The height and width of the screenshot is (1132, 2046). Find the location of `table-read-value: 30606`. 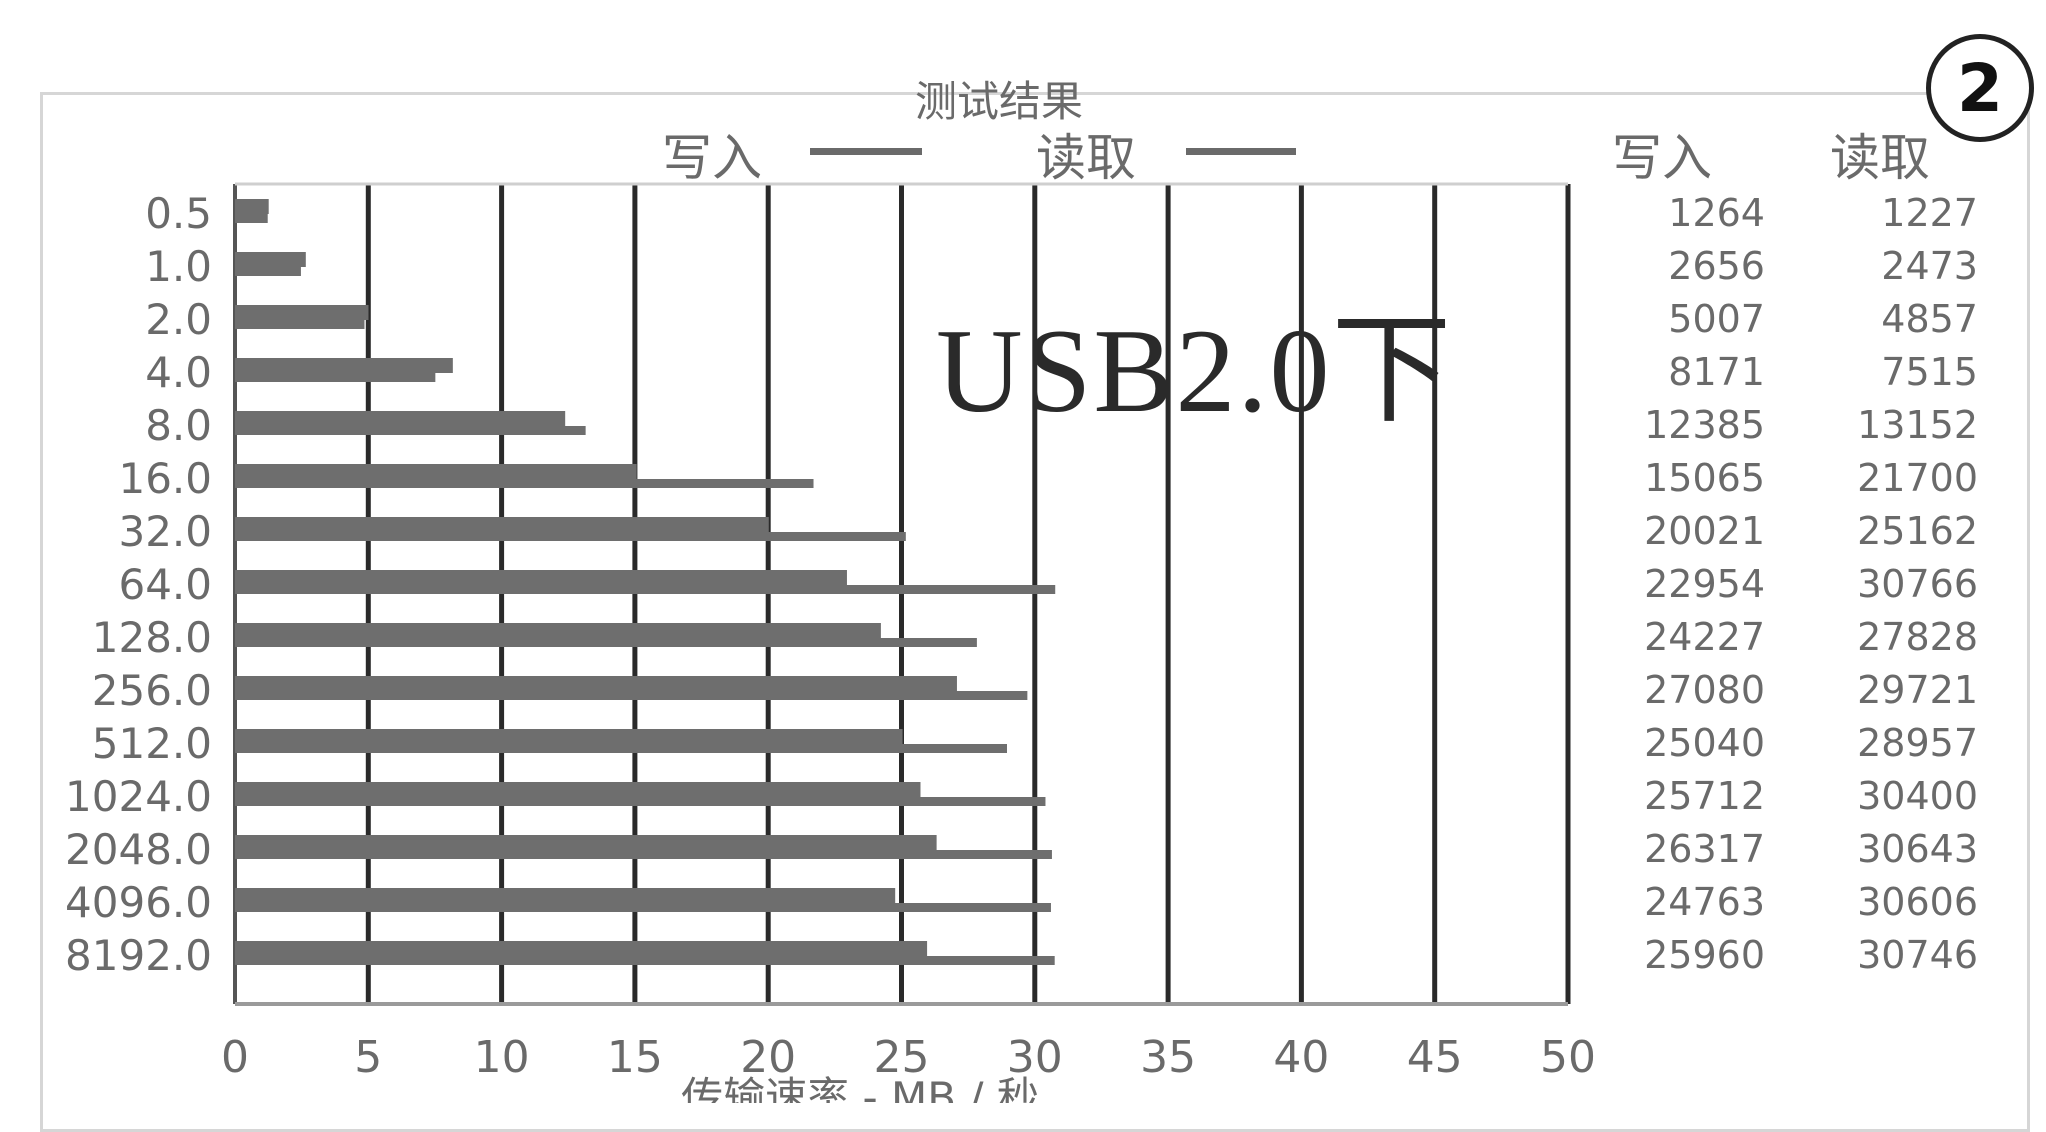

table-read-value: 30606 is located at coordinates (1917, 902).